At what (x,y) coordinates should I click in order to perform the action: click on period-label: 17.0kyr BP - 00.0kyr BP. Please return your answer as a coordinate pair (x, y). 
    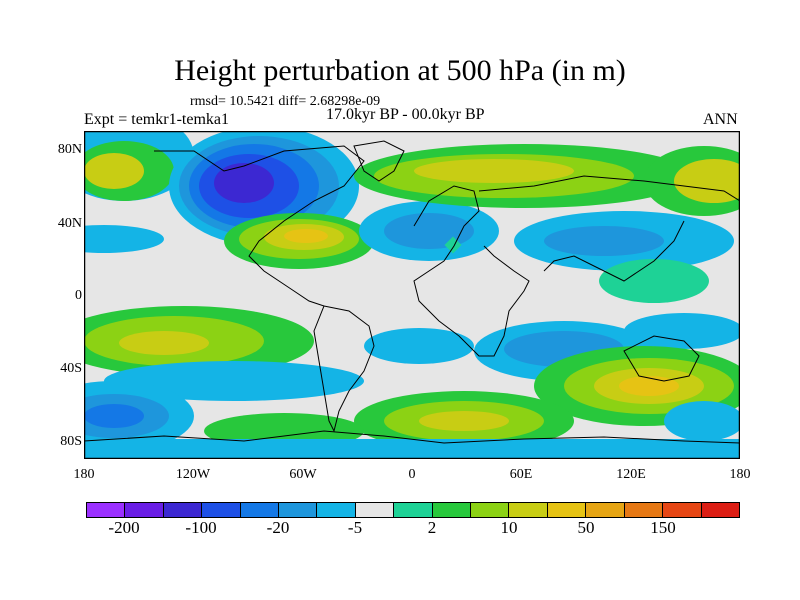
    Looking at the image, I should click on (405, 114).